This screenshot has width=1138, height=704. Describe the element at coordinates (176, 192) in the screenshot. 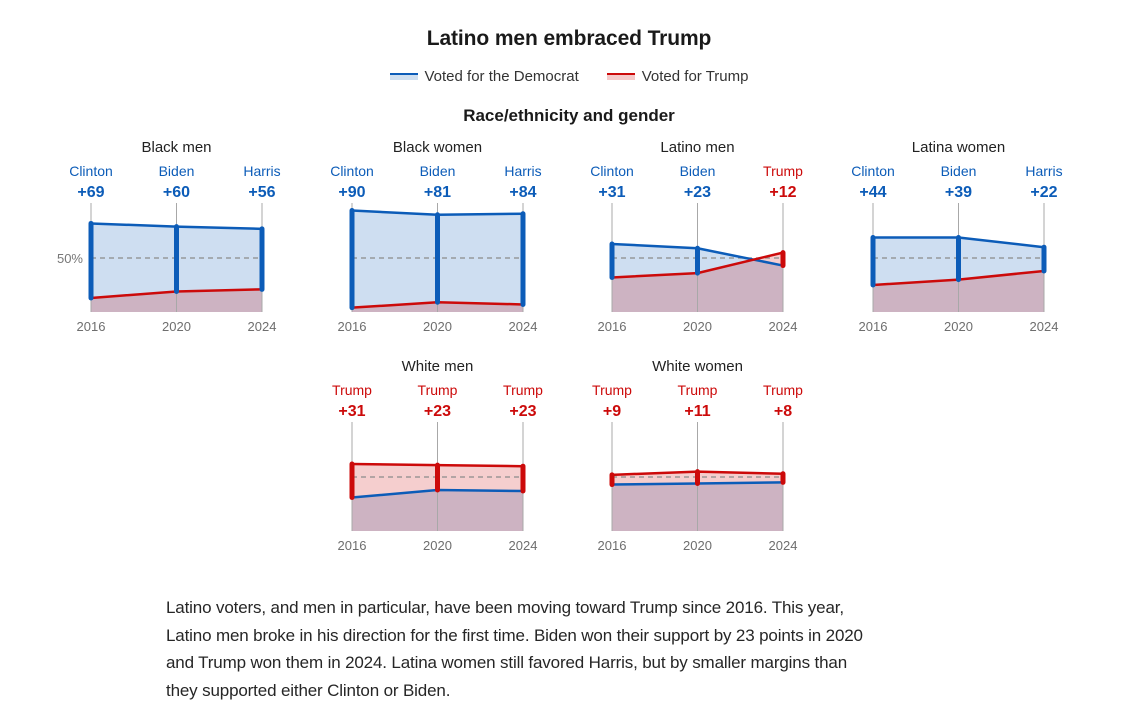

I see `margin-label: +60` at that location.